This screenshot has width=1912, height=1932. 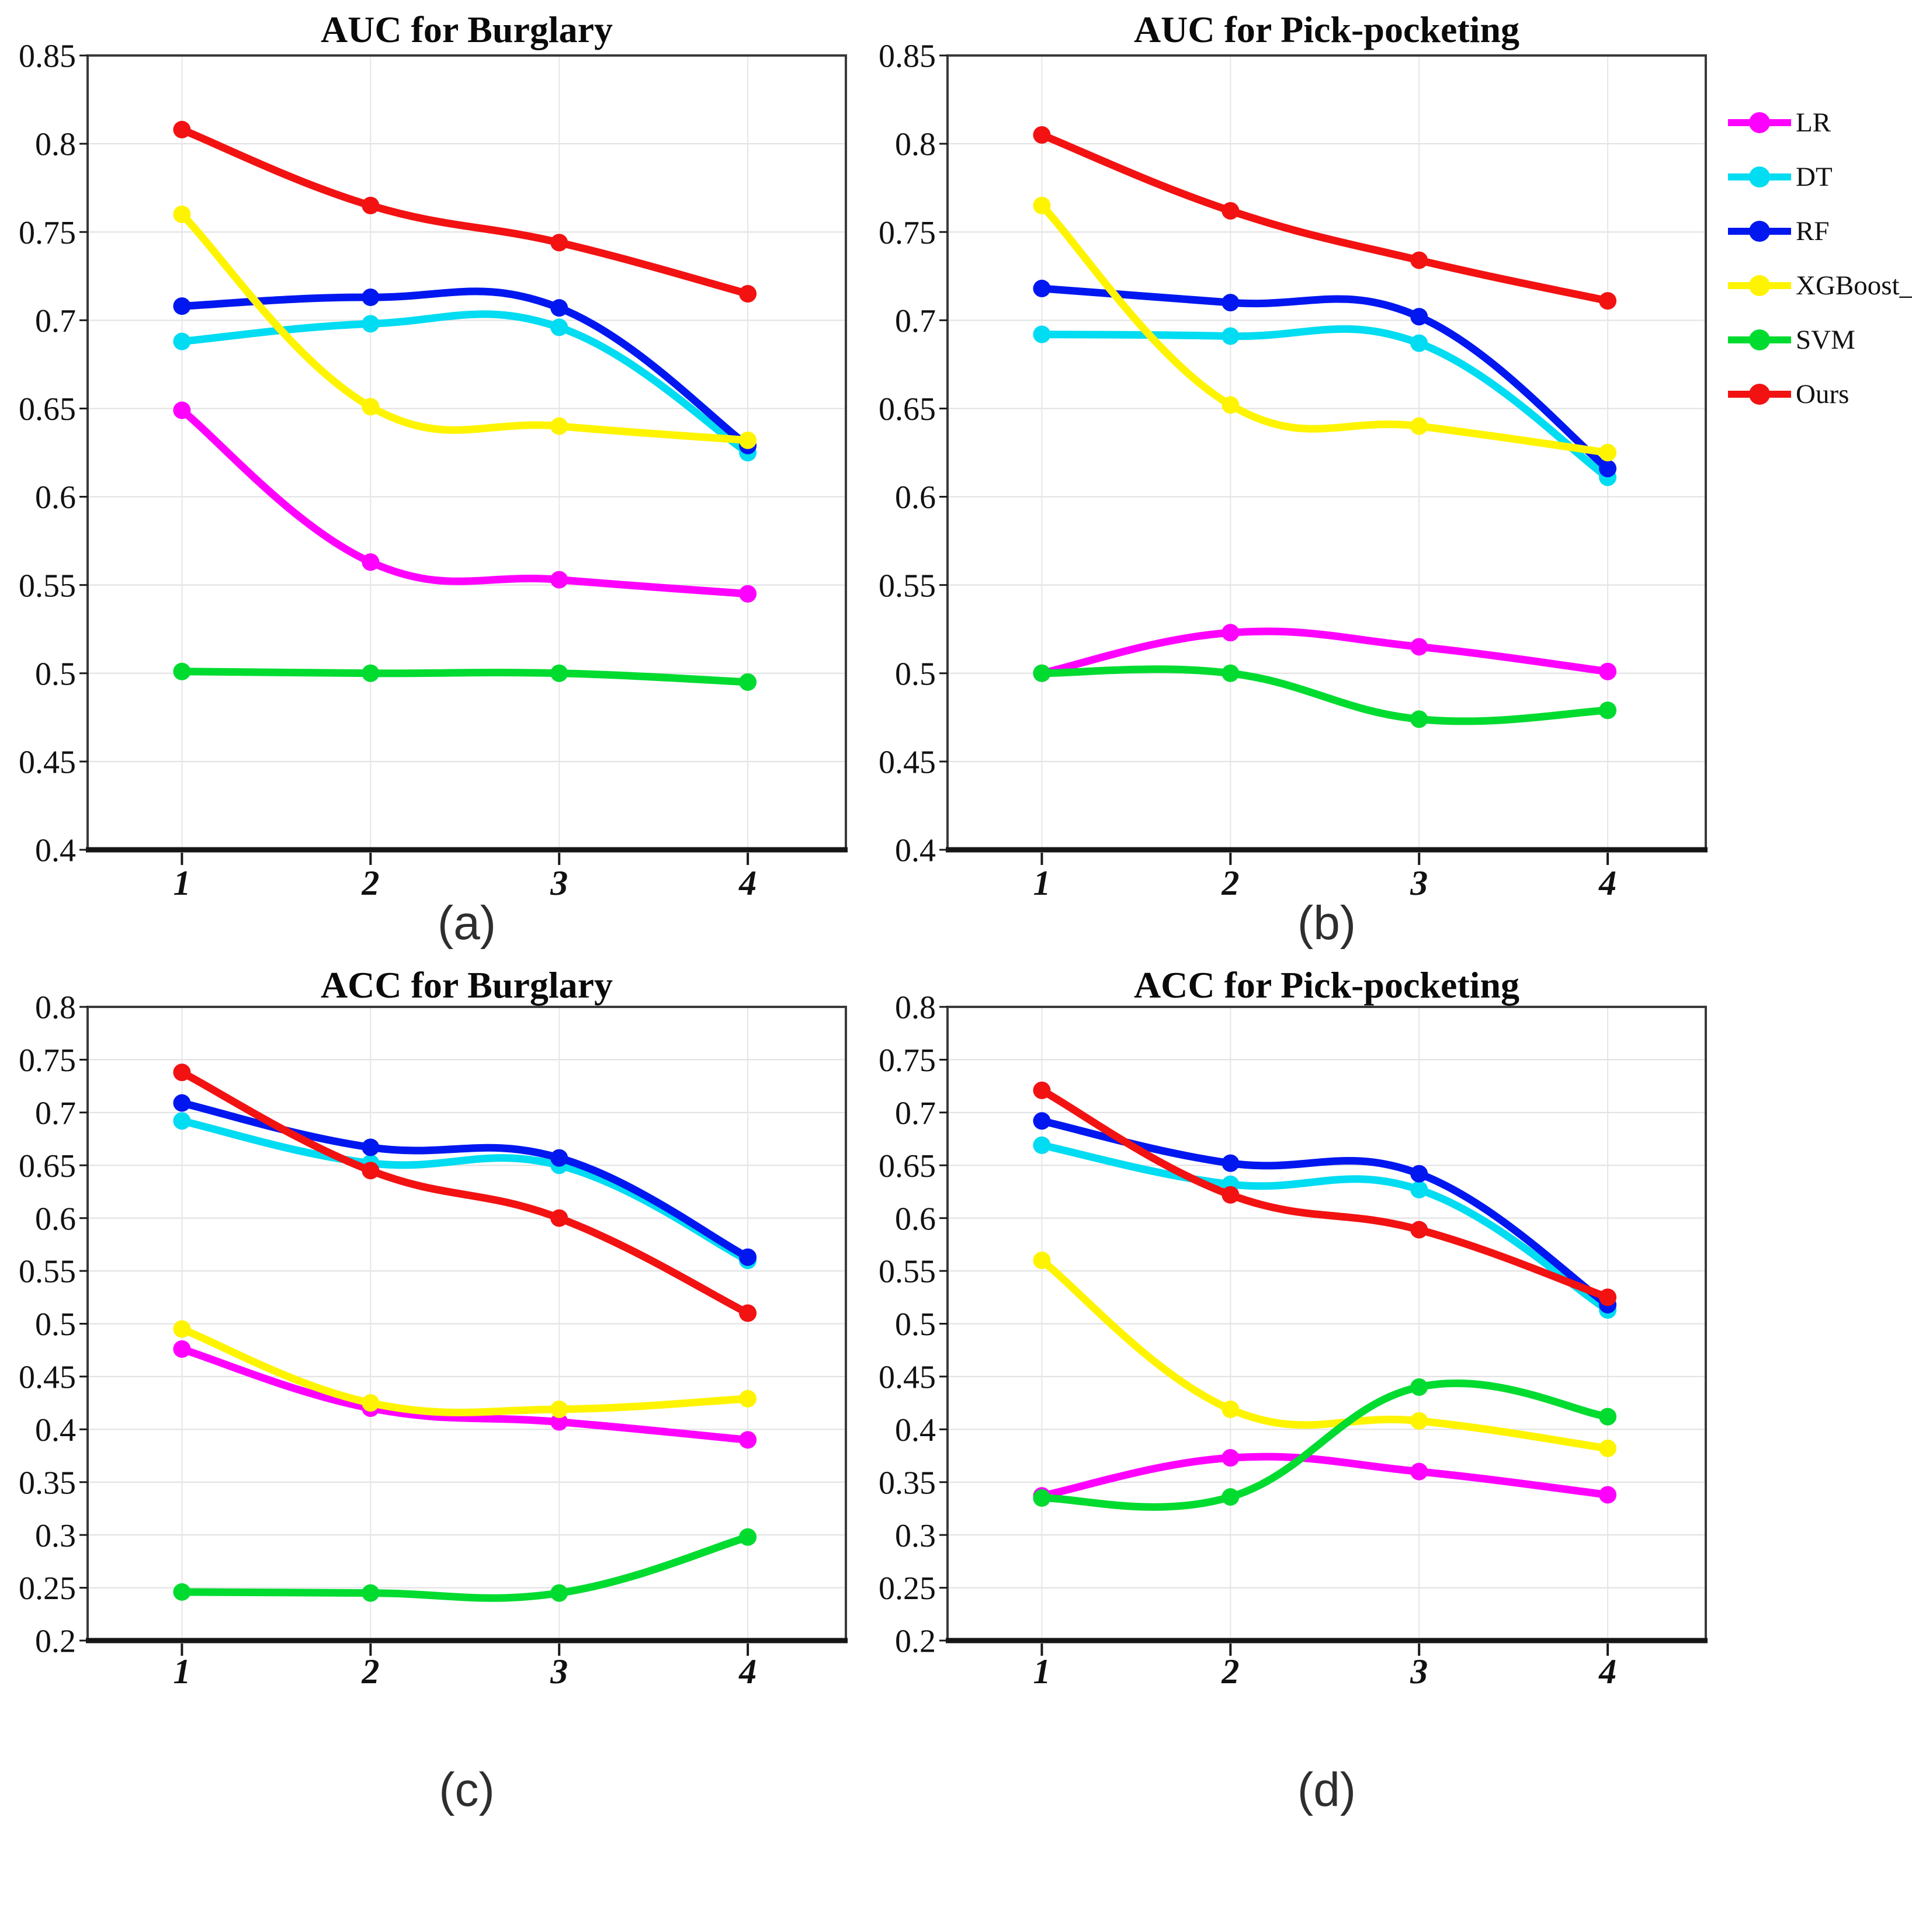 What do you see at coordinates (465, 1193) in the screenshot?
I see `series-line-ours` at bounding box center [465, 1193].